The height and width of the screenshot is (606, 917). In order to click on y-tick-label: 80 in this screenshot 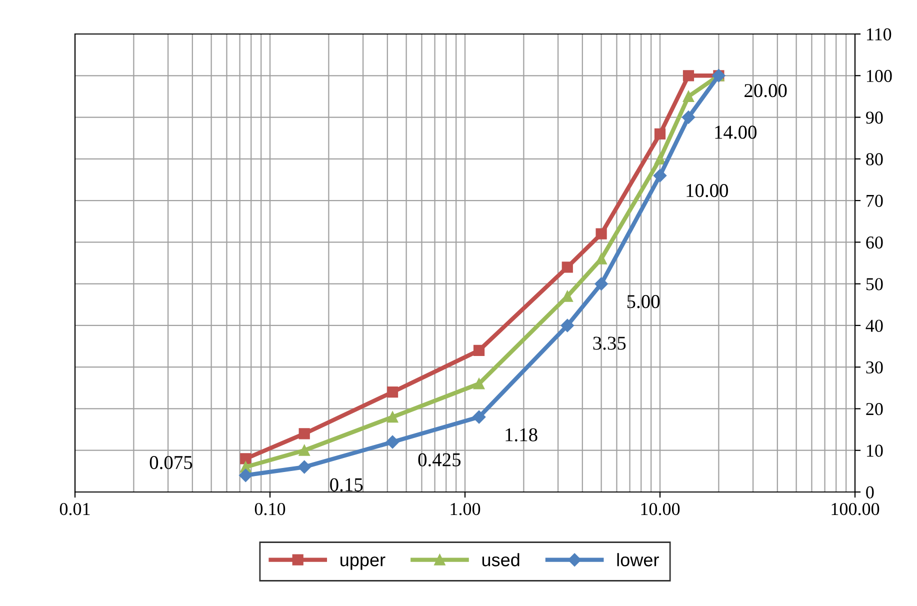, I will do `click(874, 159)`.